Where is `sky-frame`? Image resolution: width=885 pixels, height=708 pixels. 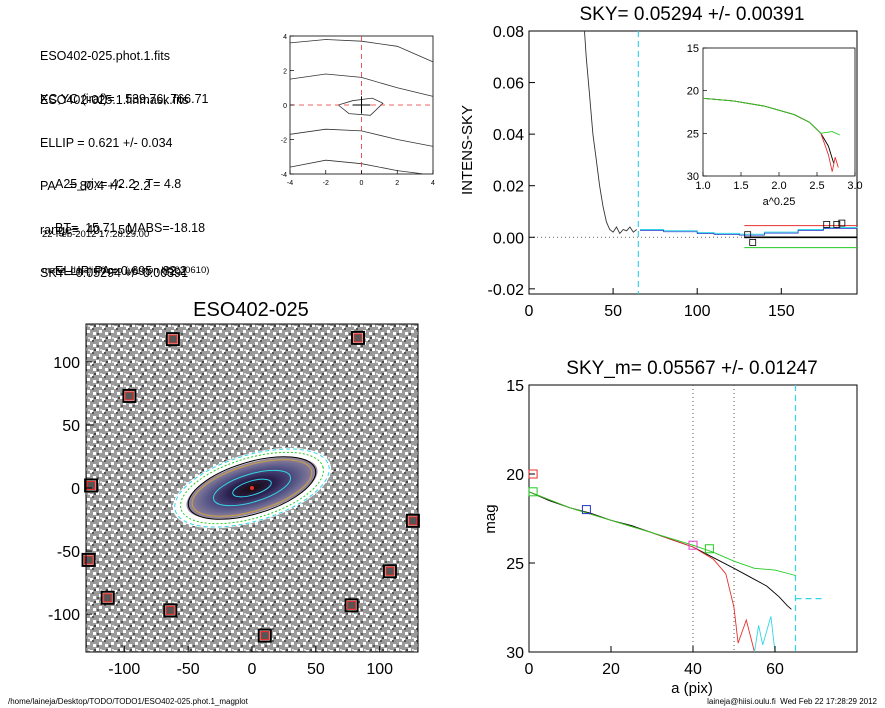
sky-frame is located at coordinates (693, 162).